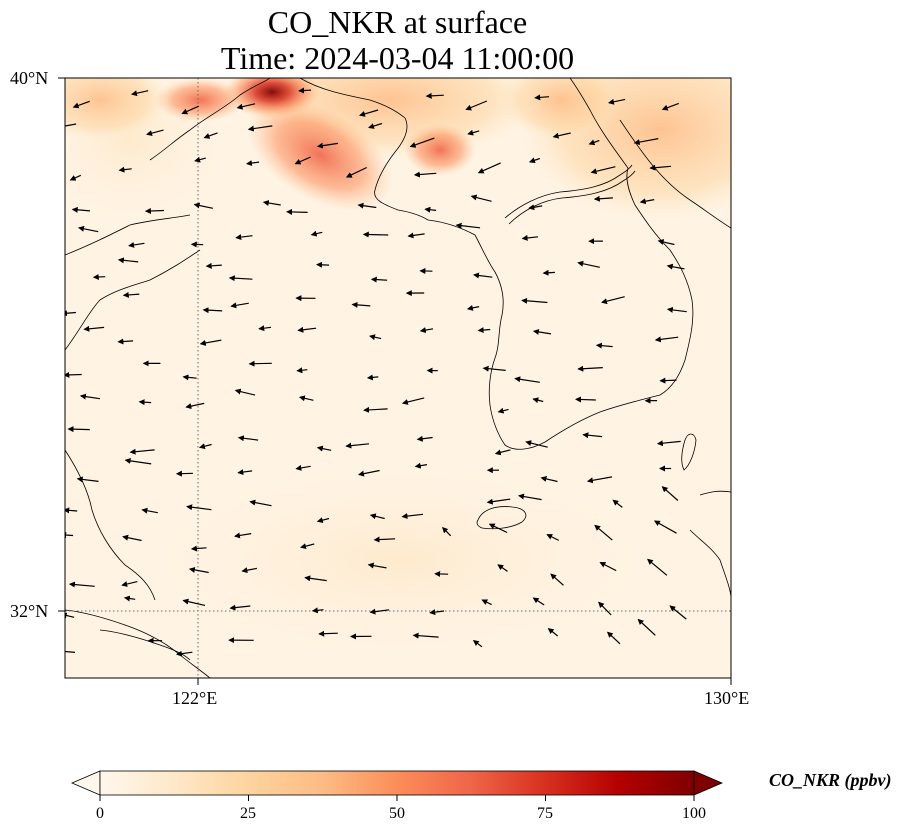  I want to click on colorbar-tick-75: 75, so click(545, 813).